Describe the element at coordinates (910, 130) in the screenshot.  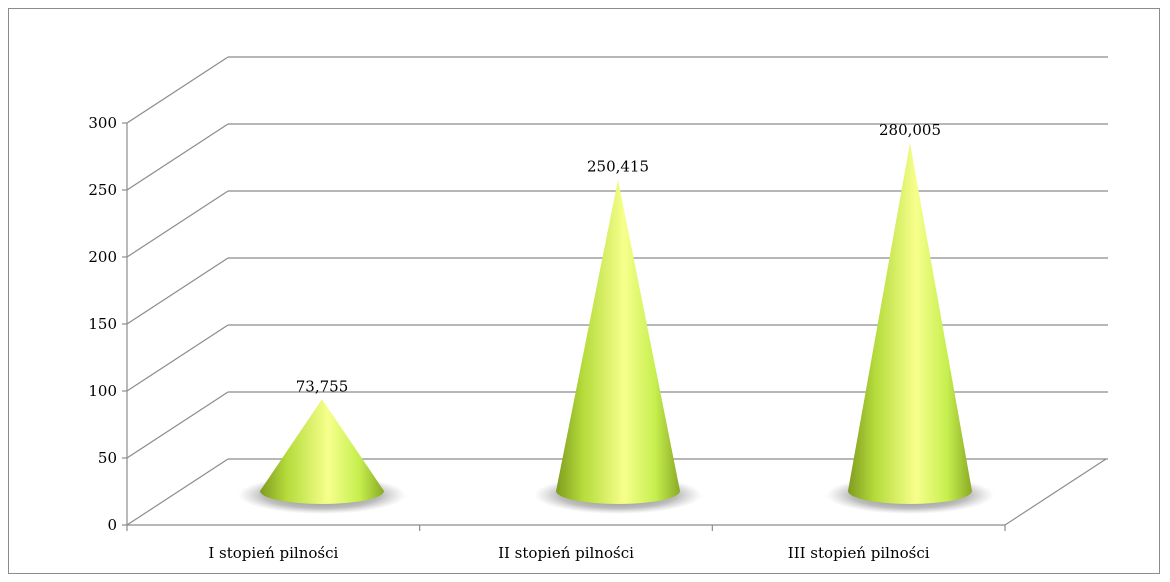
I see `data-label: 280,005` at that location.